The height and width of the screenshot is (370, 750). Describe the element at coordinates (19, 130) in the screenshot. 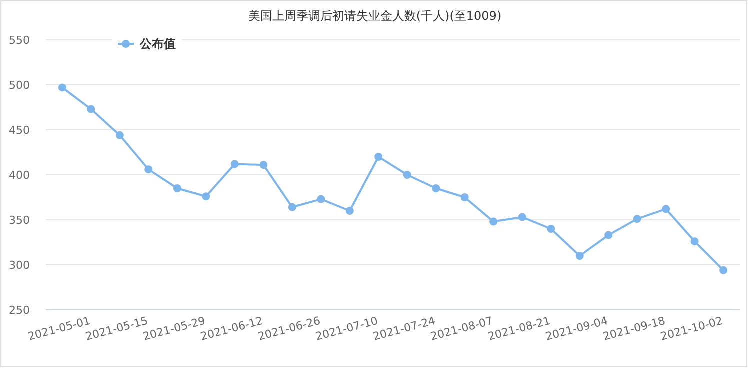

I see `y-tick-label: 450` at that location.